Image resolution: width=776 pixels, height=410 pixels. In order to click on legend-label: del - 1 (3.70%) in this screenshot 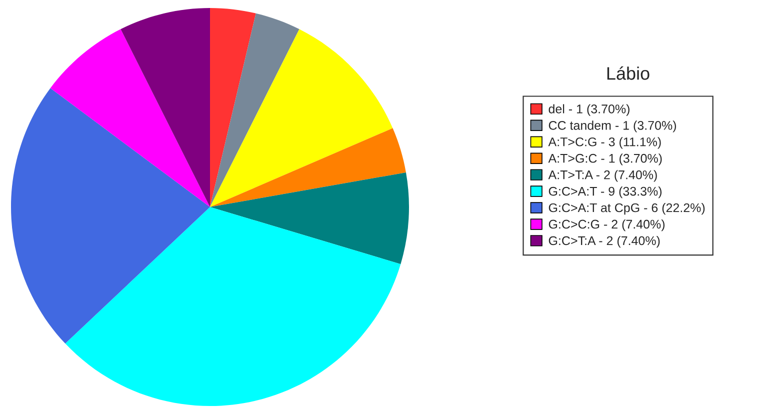, I will do `click(589, 110)`.